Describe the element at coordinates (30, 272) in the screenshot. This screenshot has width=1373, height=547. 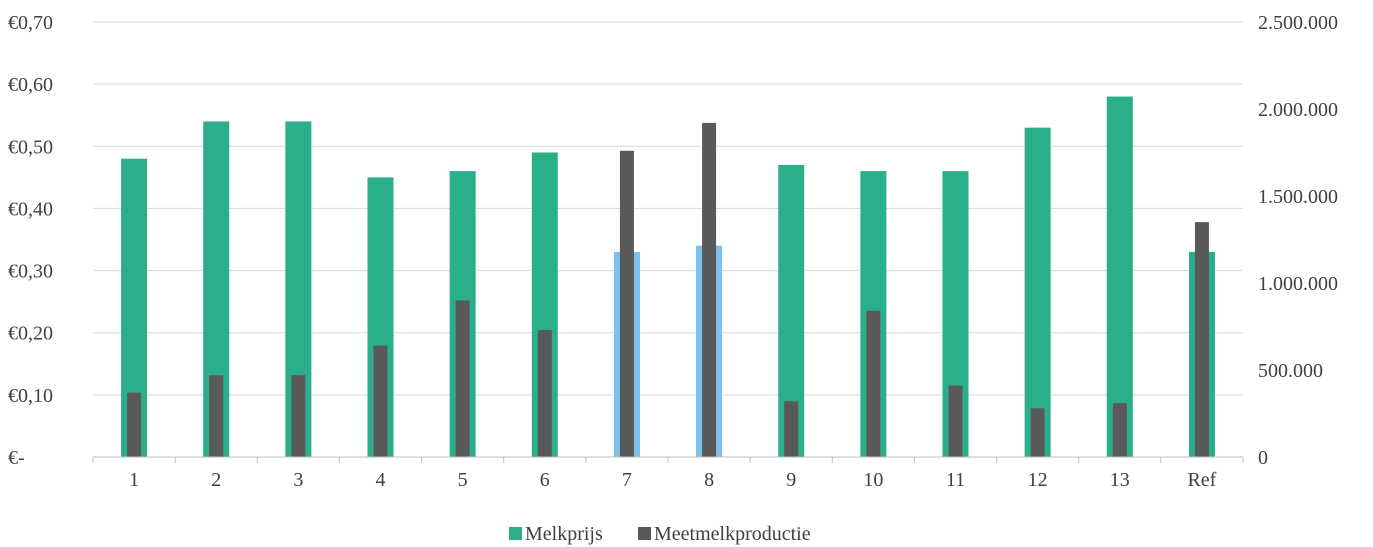
I see `y-left-tick-label: €0,30` at that location.